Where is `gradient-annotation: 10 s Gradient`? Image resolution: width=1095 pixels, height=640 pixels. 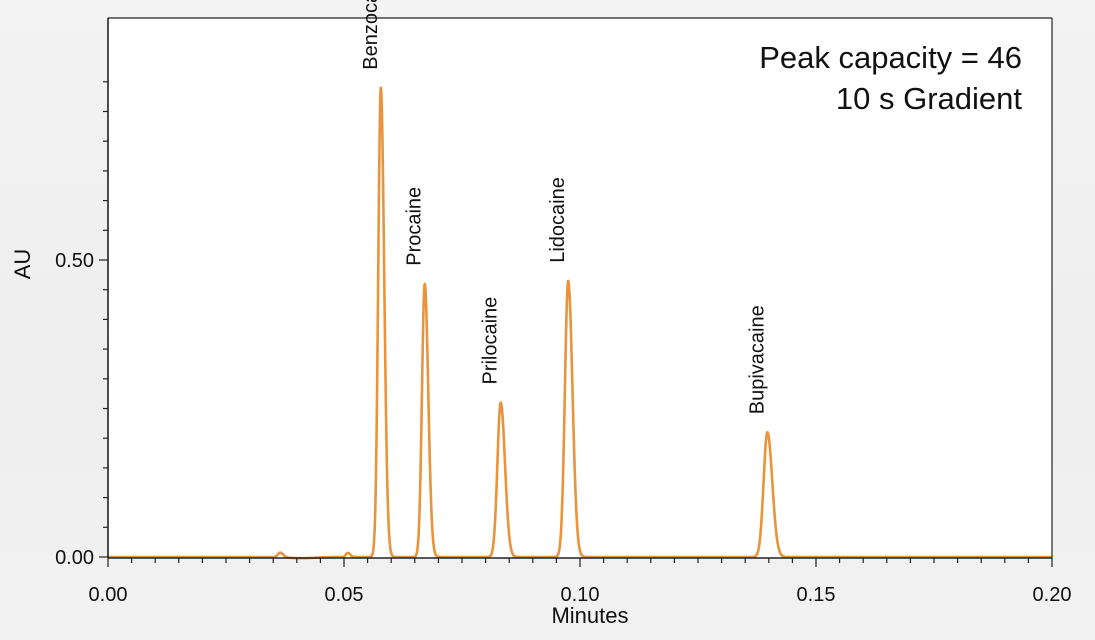
gradient-annotation: 10 s Gradient is located at coordinates (929, 98).